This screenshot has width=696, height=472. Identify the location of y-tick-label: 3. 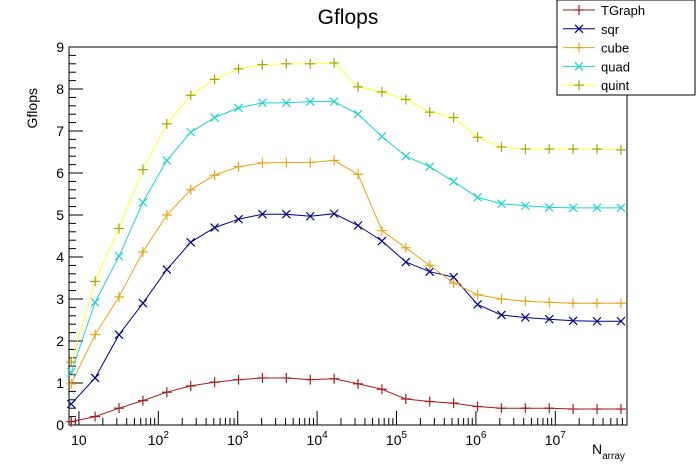
(60, 299).